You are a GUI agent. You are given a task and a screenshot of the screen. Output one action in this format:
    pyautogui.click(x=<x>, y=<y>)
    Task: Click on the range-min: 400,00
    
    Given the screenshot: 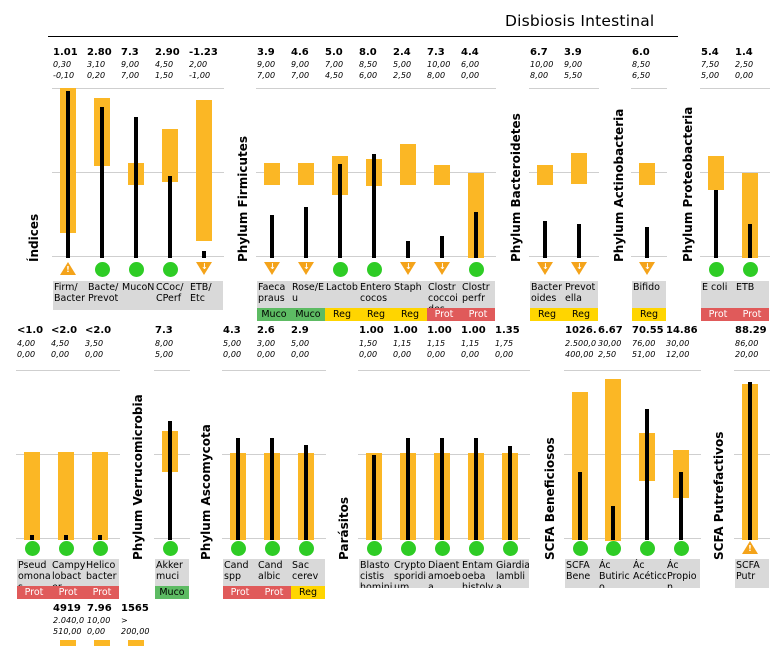 What is the action you would take?
    pyautogui.click(x=579, y=354)
    